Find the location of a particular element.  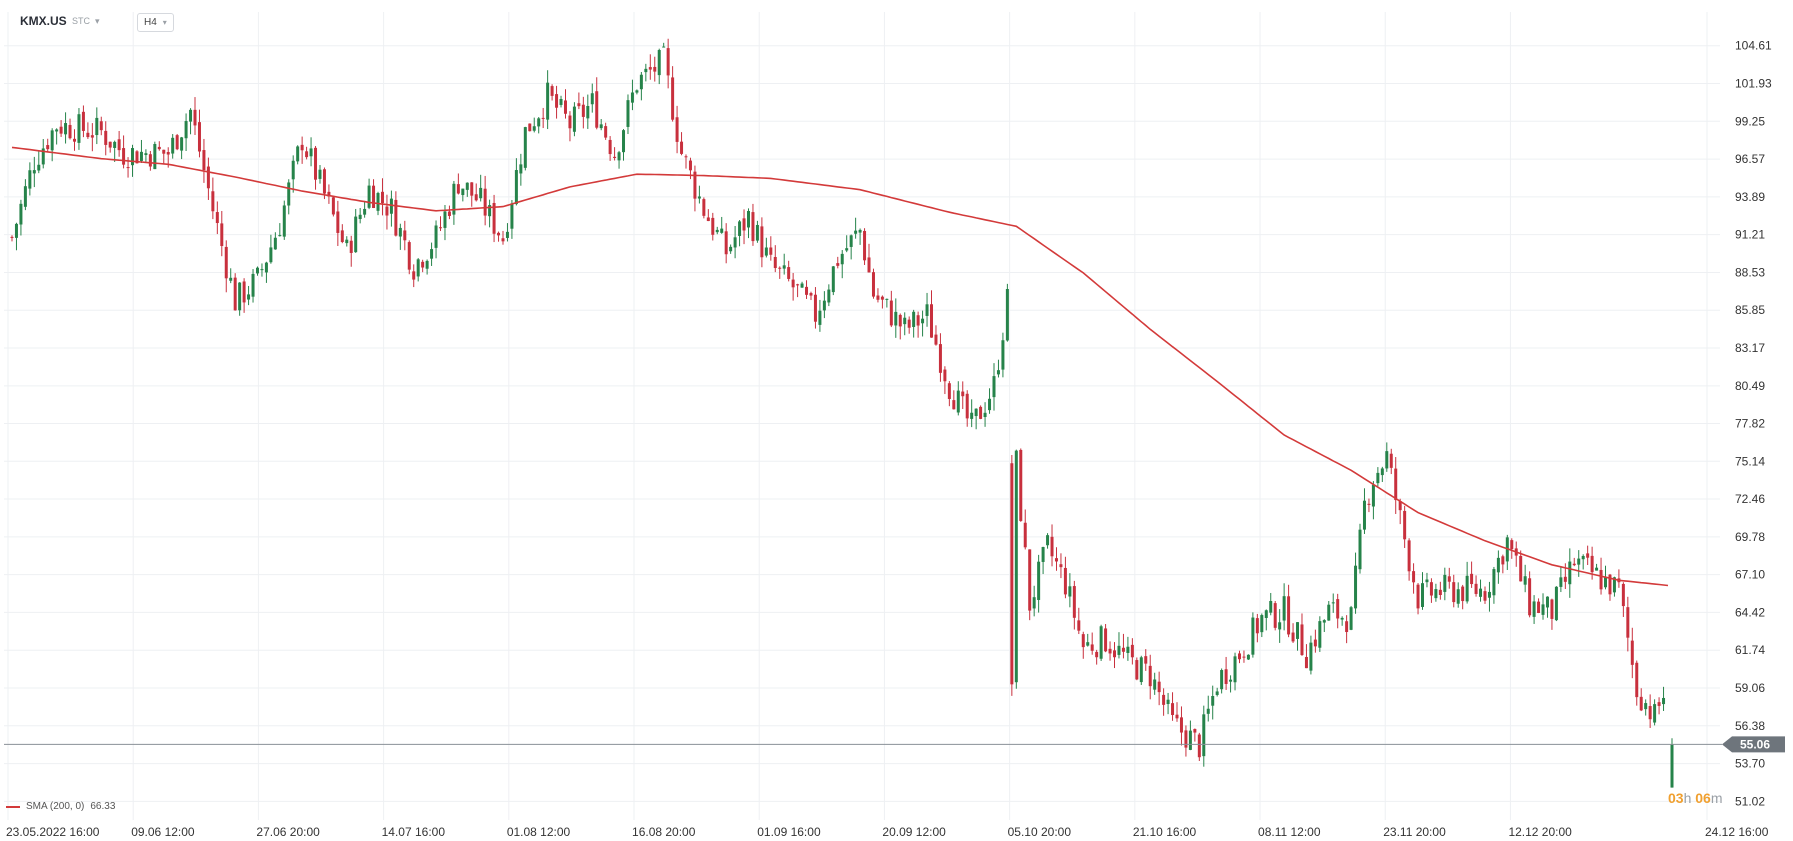

x-tick-label: 01.08 12:00 is located at coordinates (539, 832).